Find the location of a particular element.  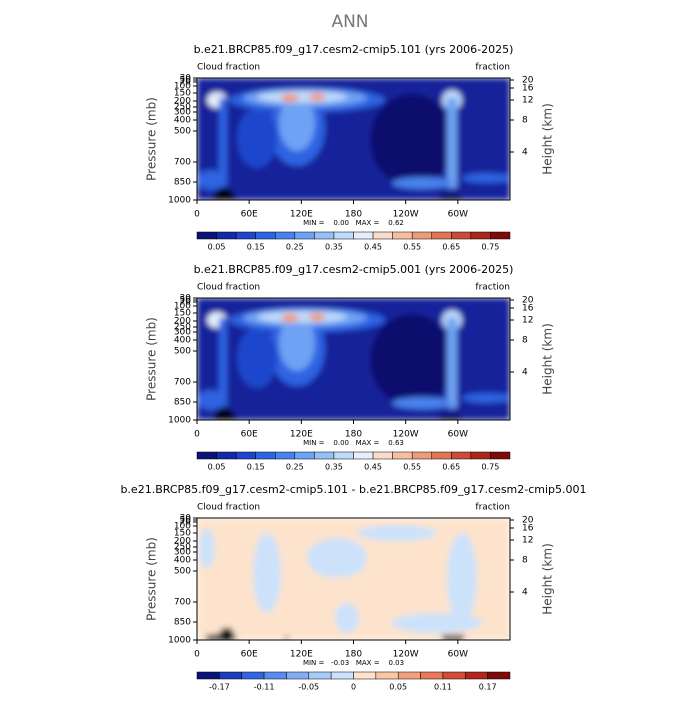

y2-tick-label: 12 is located at coordinates (527, 101).